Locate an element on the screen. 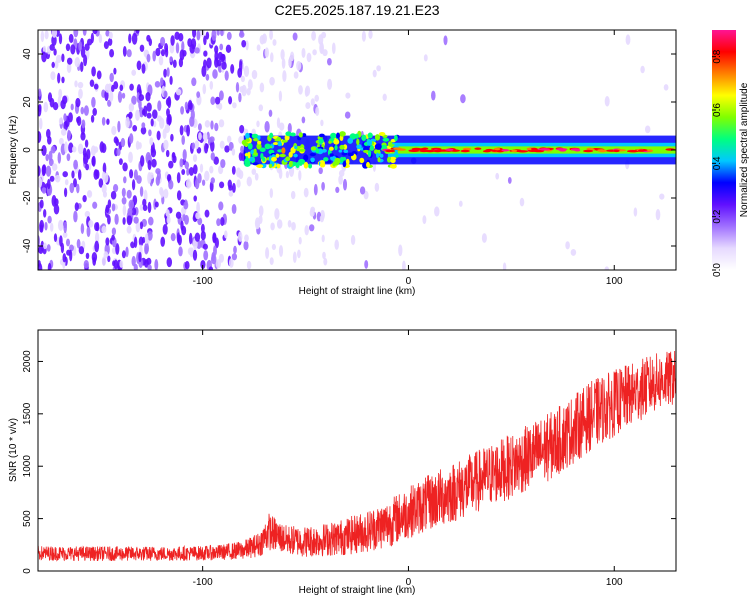 The image size is (750, 600). x-tick-label: -100 is located at coordinates (203, 281).